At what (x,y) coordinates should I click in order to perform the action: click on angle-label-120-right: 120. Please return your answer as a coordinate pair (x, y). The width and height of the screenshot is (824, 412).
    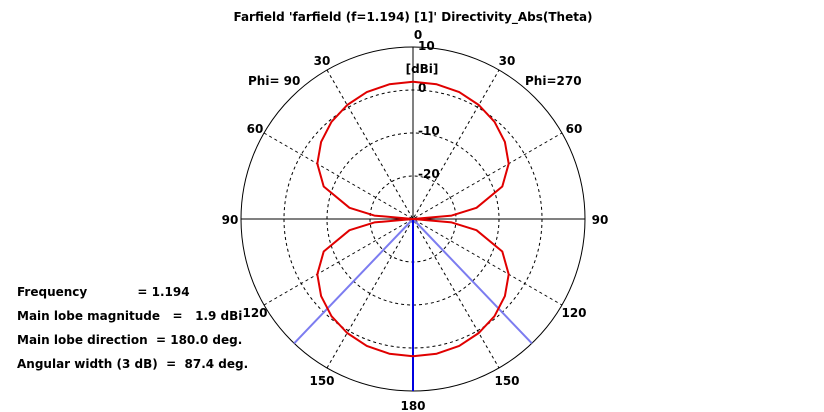
    Looking at the image, I should click on (573, 313).